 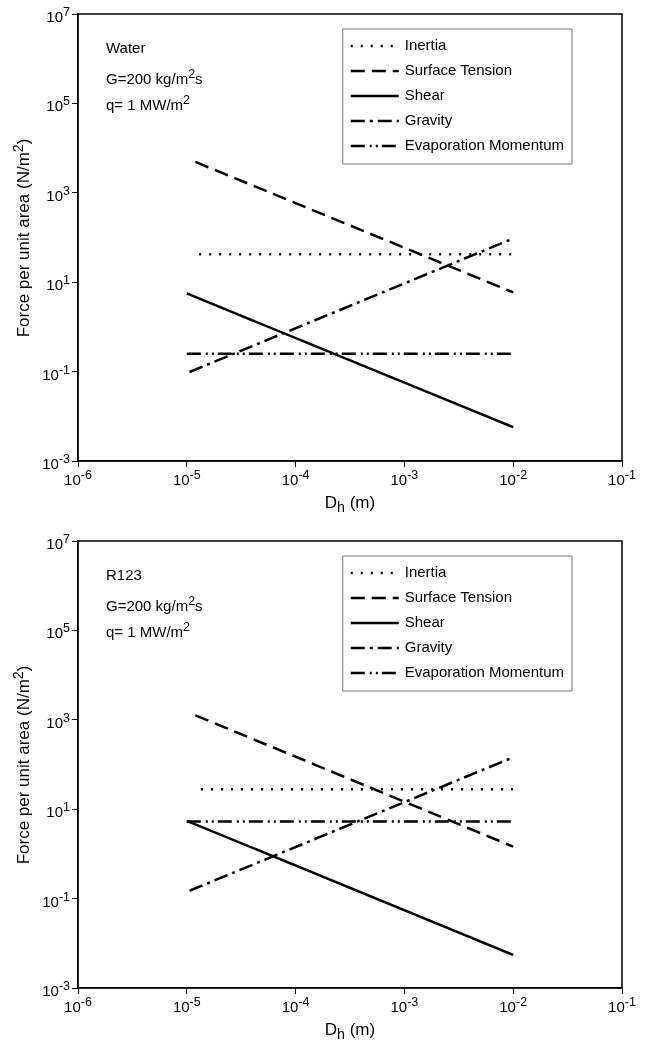 I want to click on annotation: R123, so click(x=124, y=575).